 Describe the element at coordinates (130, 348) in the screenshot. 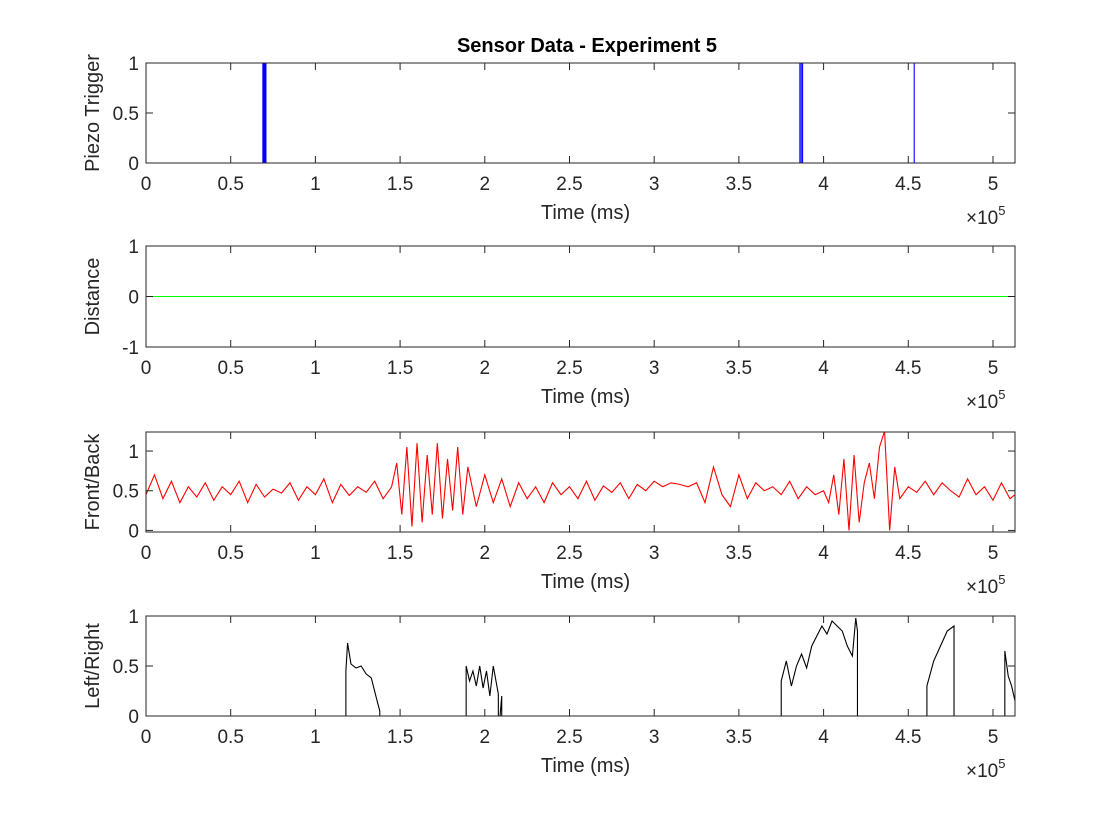

I see `y-tick-label: -1` at that location.